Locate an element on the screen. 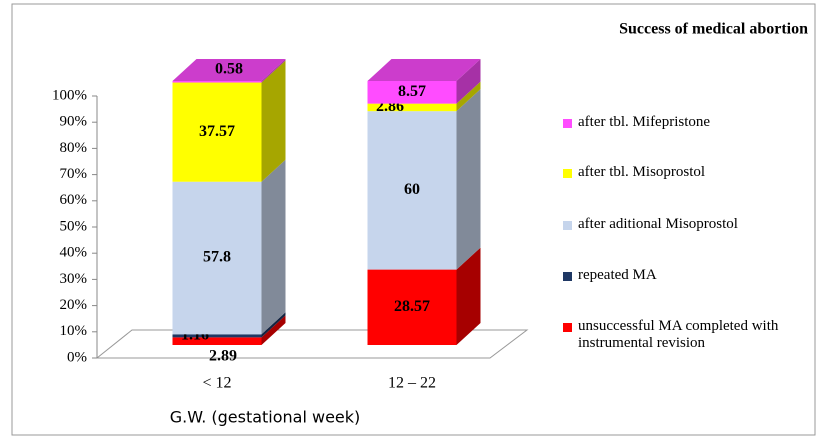 The image size is (818, 437). data-label: 60 is located at coordinates (412, 189).